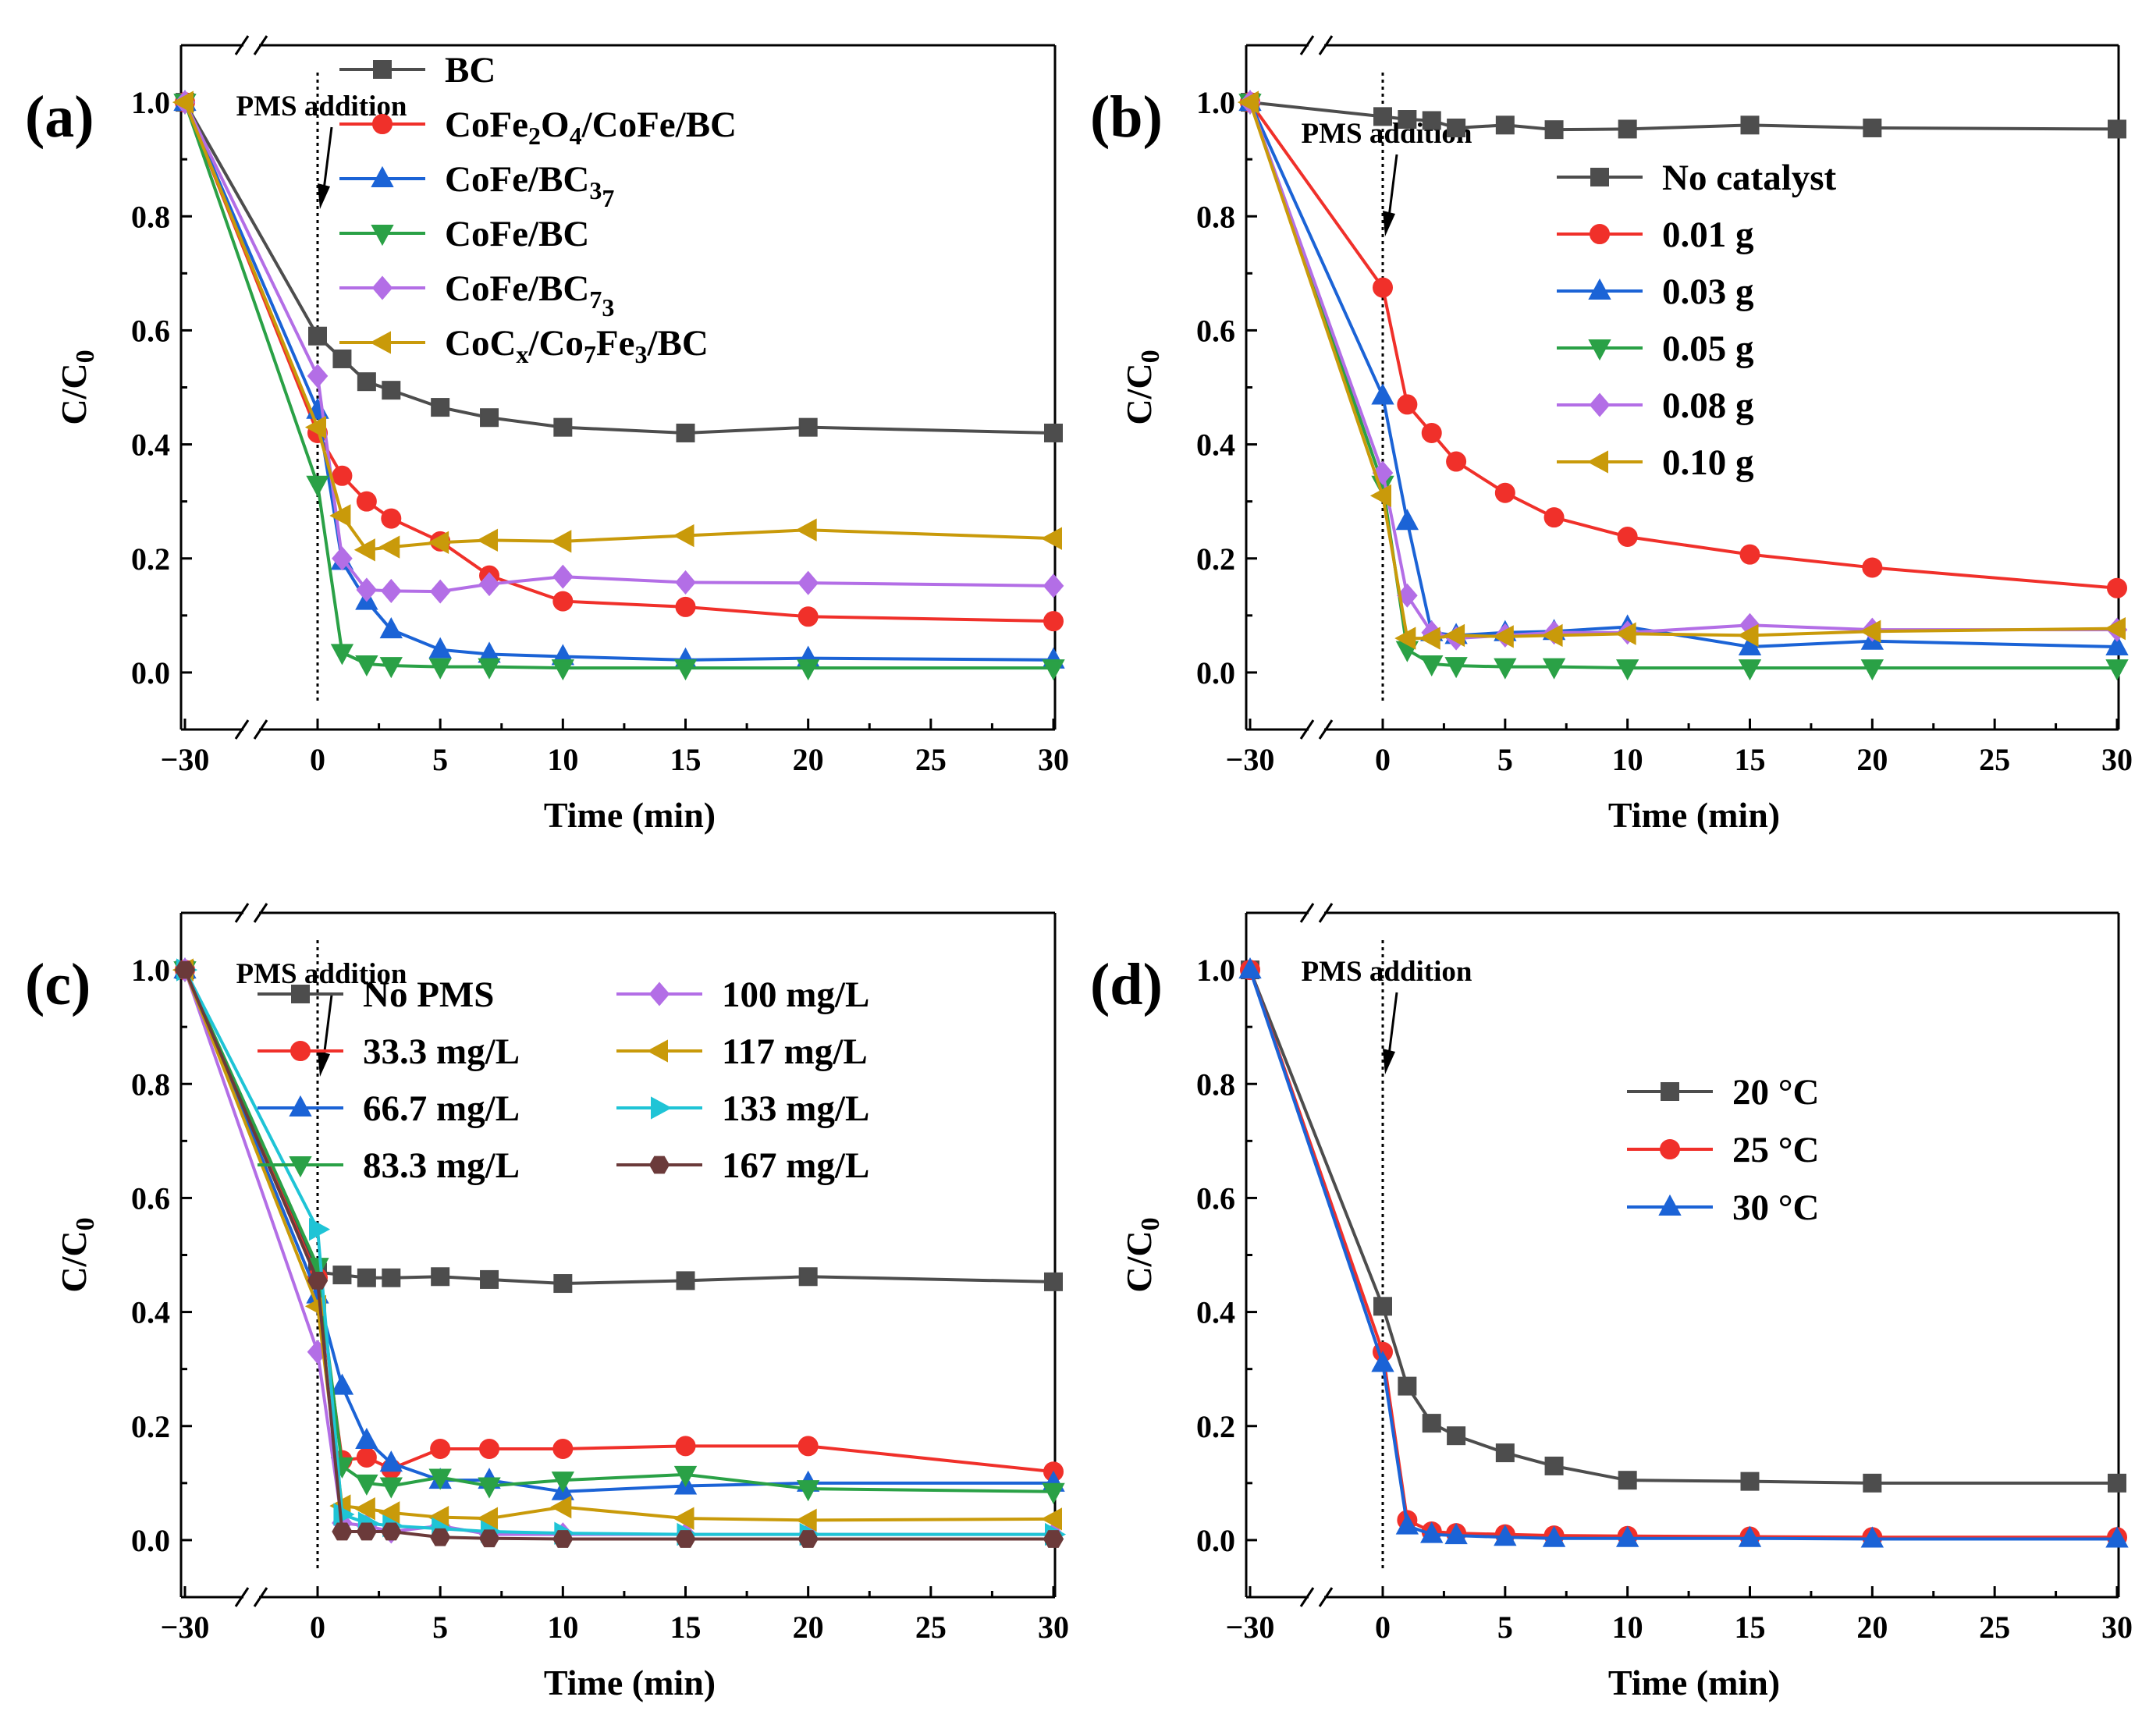 This screenshot has height=1736, width=2142. What do you see at coordinates (562, 1627) in the screenshot?
I see `x-tick-label: 10` at bounding box center [562, 1627].